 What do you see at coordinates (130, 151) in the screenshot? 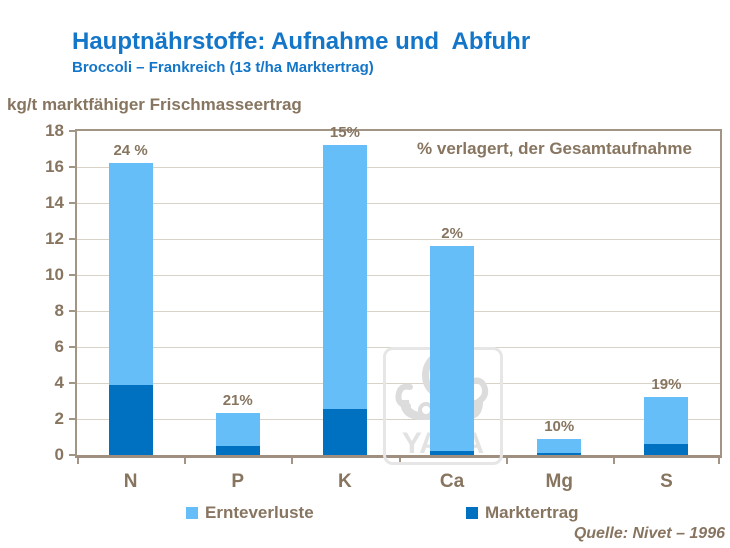
I see `percent-label: 24 %` at bounding box center [130, 151].